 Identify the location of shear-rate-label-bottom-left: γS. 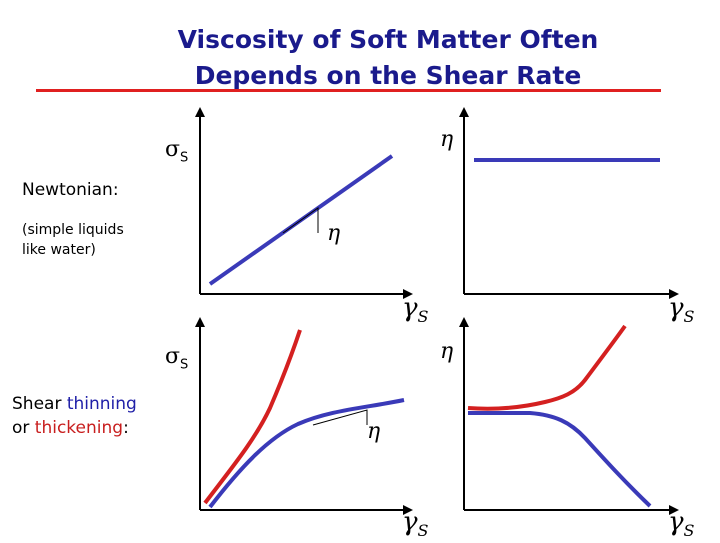
(415, 524).